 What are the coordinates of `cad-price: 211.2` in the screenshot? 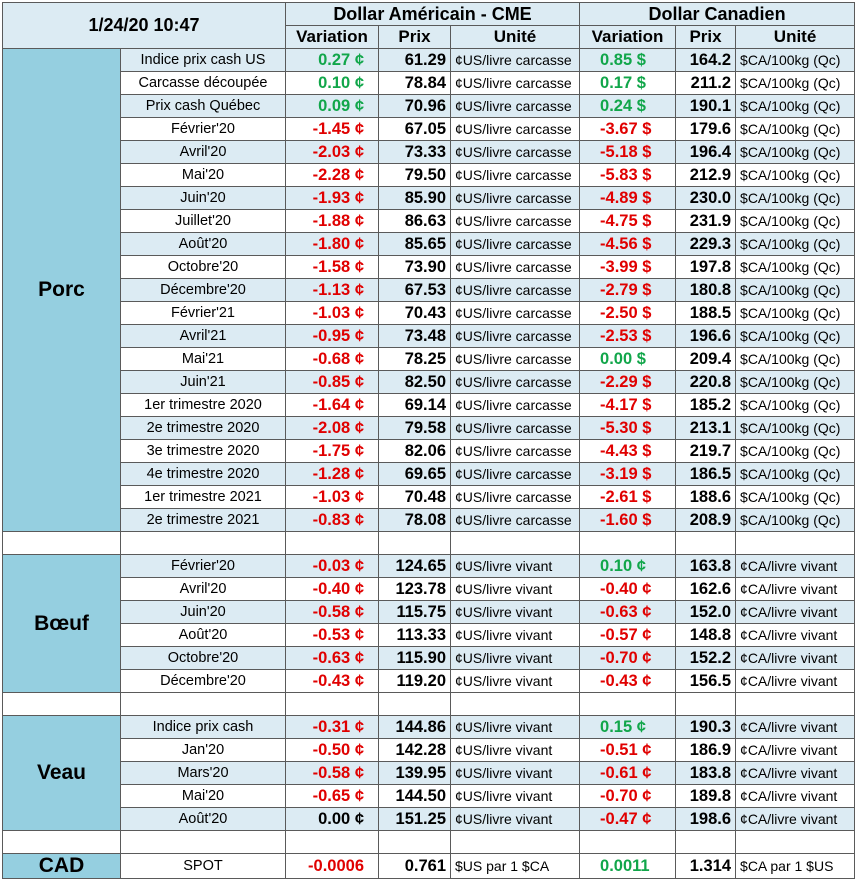 It's located at (706, 83).